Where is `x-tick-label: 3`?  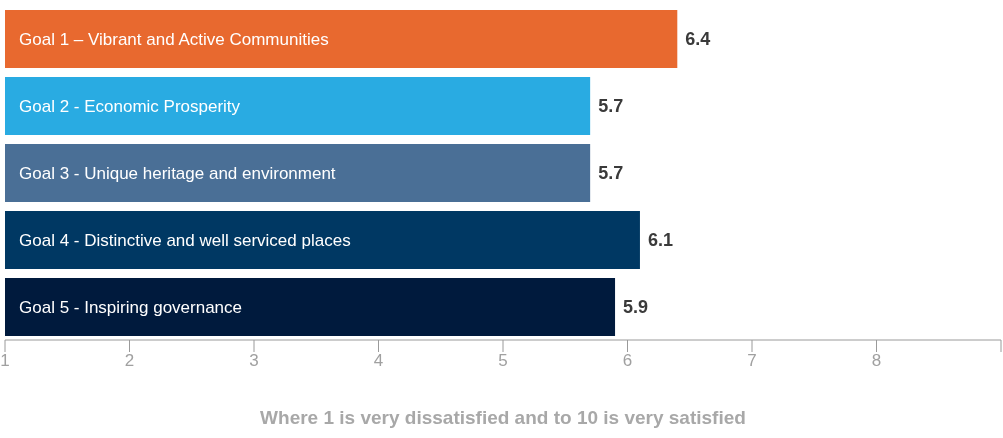 x-tick-label: 3 is located at coordinates (254, 361).